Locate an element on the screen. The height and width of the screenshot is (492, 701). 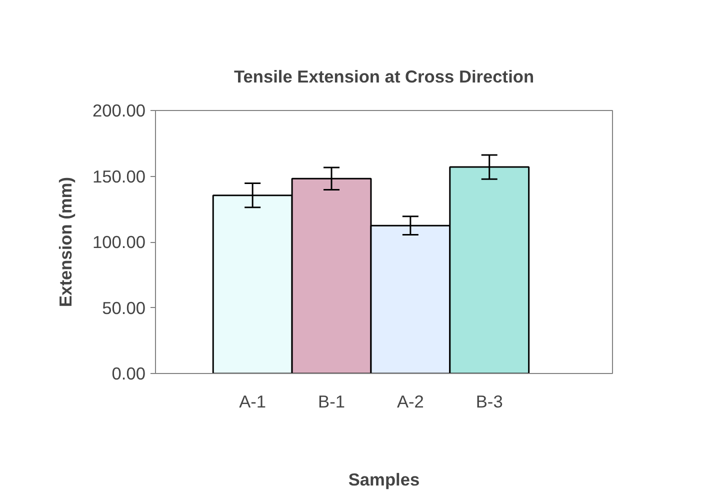
x-tick-label: A-1 is located at coordinates (252, 402).